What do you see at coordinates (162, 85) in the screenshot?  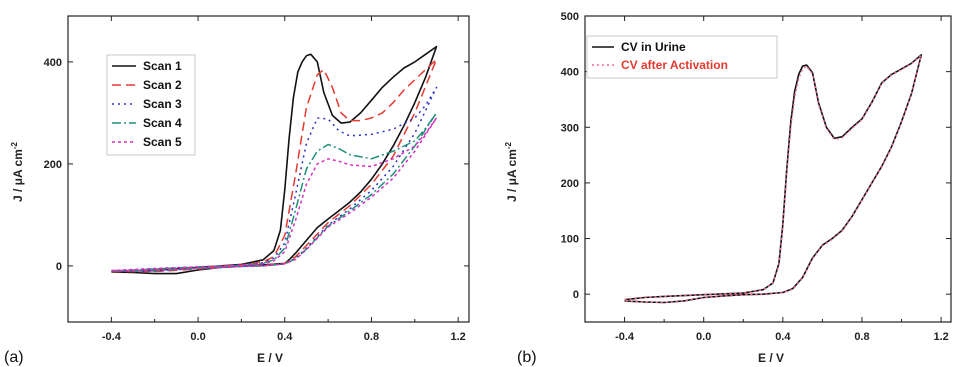 I see `legend-label: Scan 2` at bounding box center [162, 85].